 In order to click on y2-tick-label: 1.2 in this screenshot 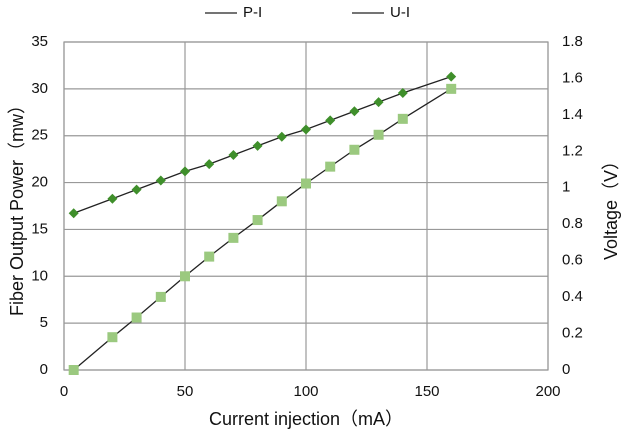, I will do `click(572, 150)`.